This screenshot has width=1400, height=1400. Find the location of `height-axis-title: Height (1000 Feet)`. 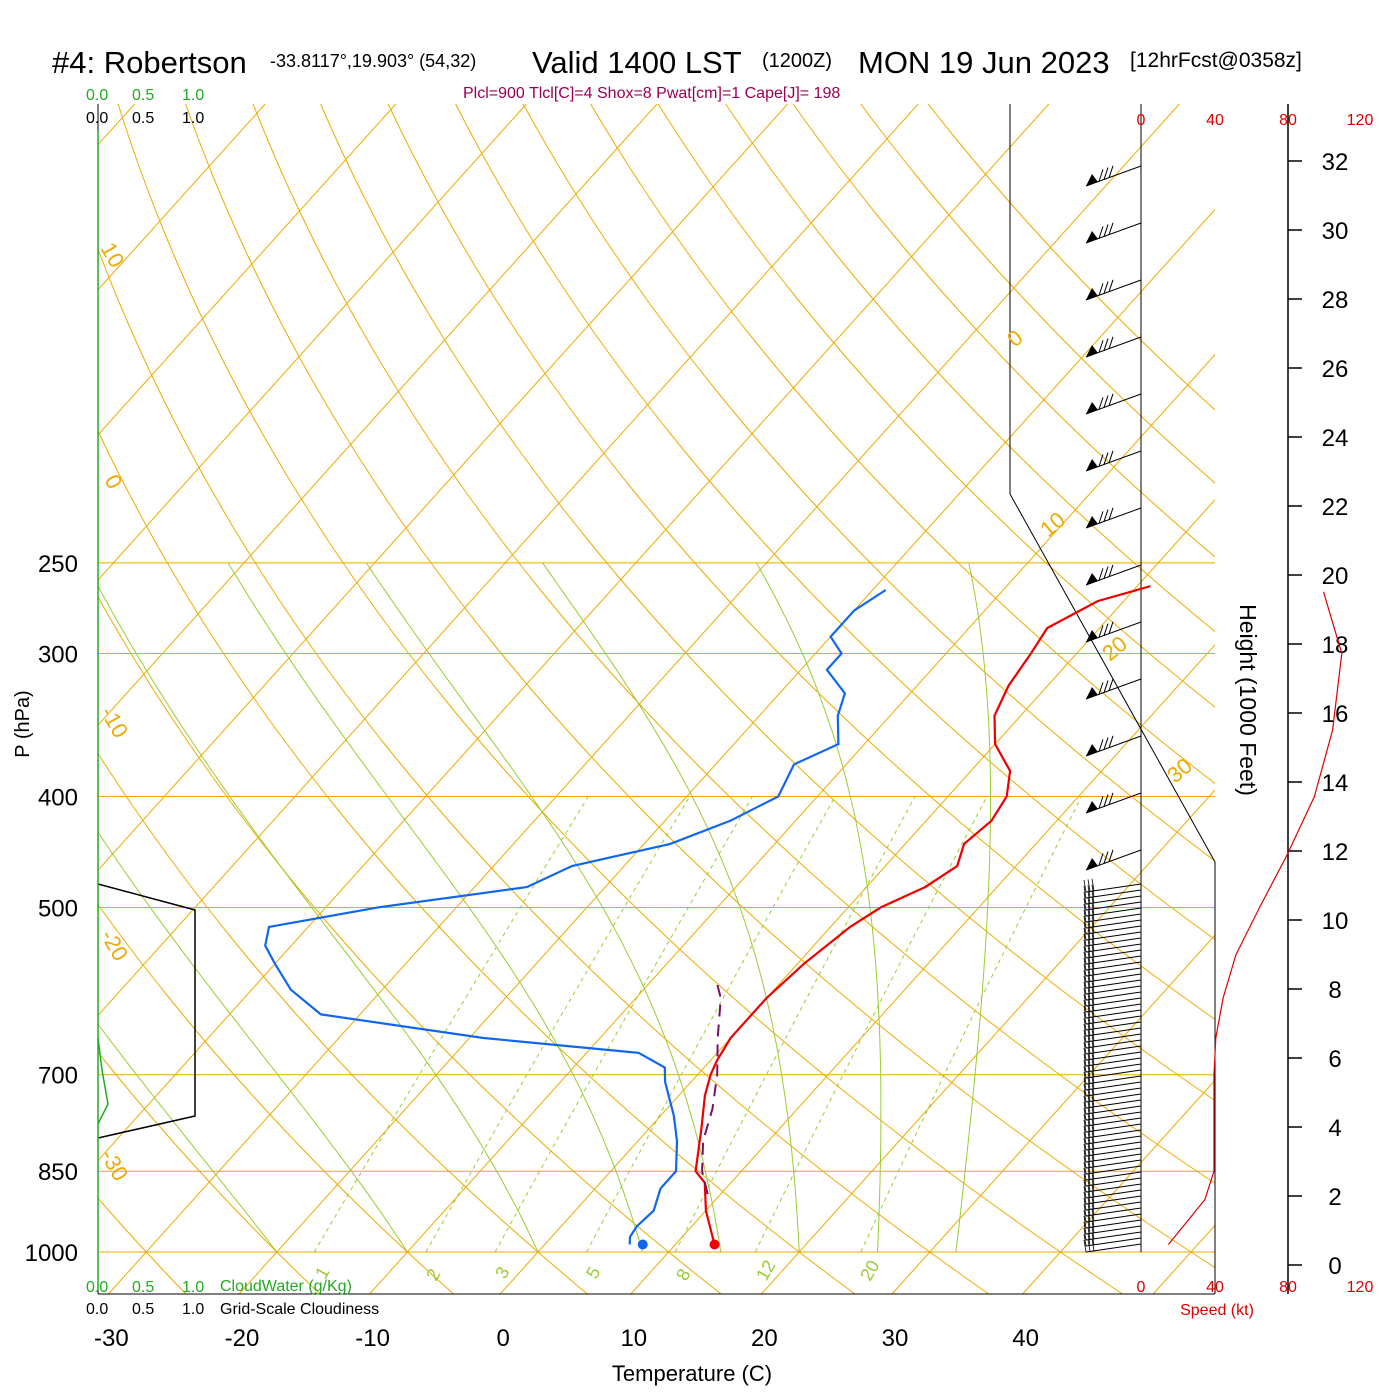

height-axis-title: Height (1000 Feet) is located at coordinates (1248, 700).